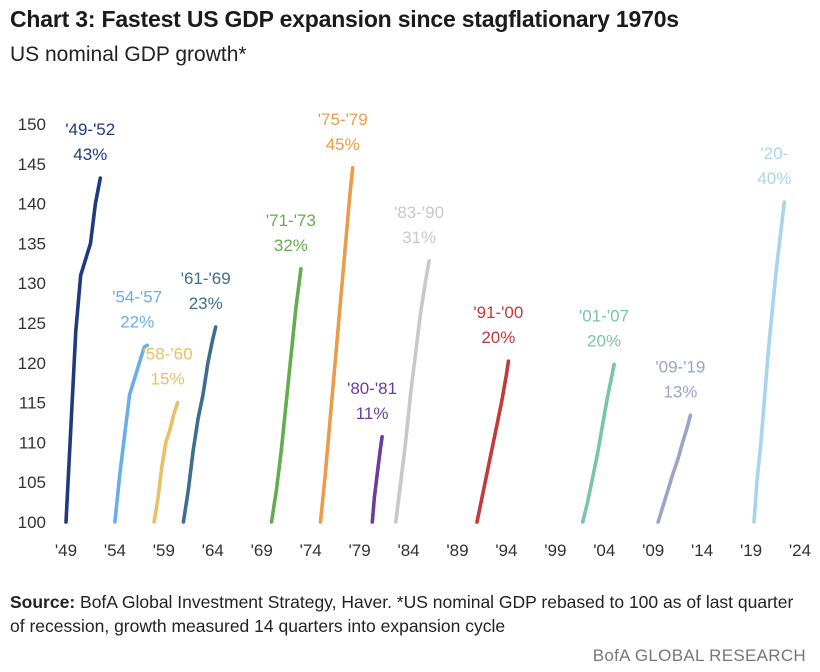 The image size is (820, 672). I want to click on series-growth-label: 23%, so click(206, 303).